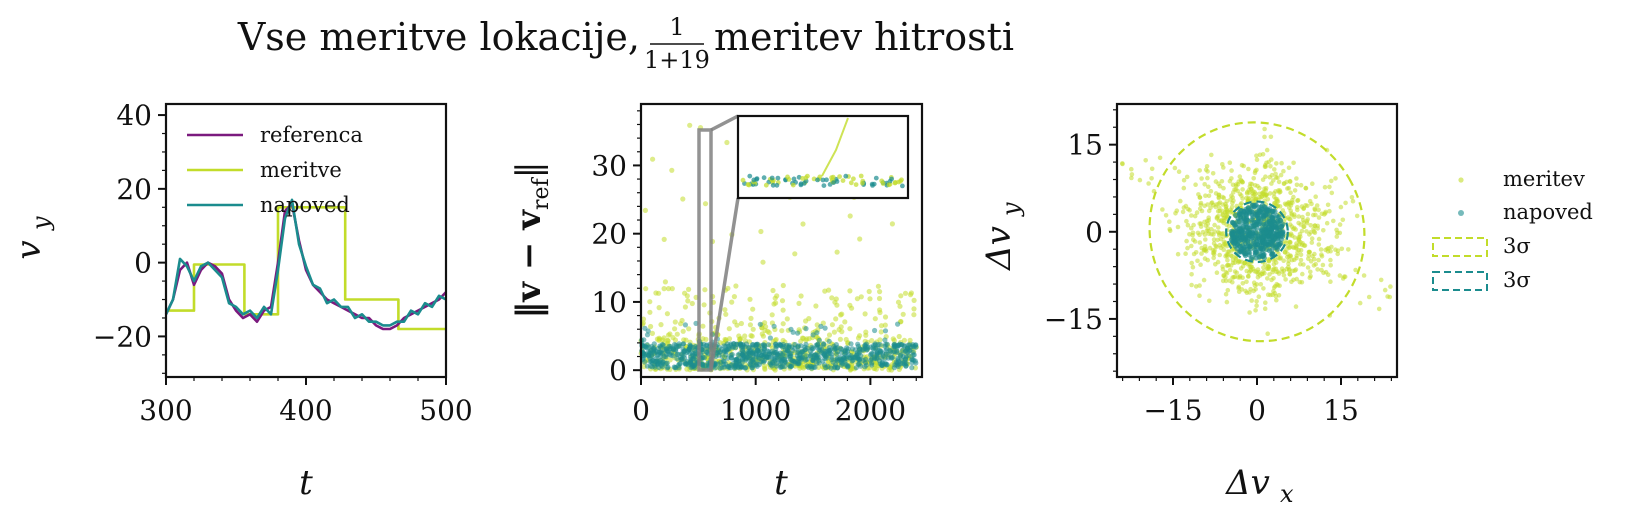 This screenshot has height=510, width=1650. What do you see at coordinates (1460, 281) in the screenshot?
I see `legend-marker-3sigma-napoved` at bounding box center [1460, 281].